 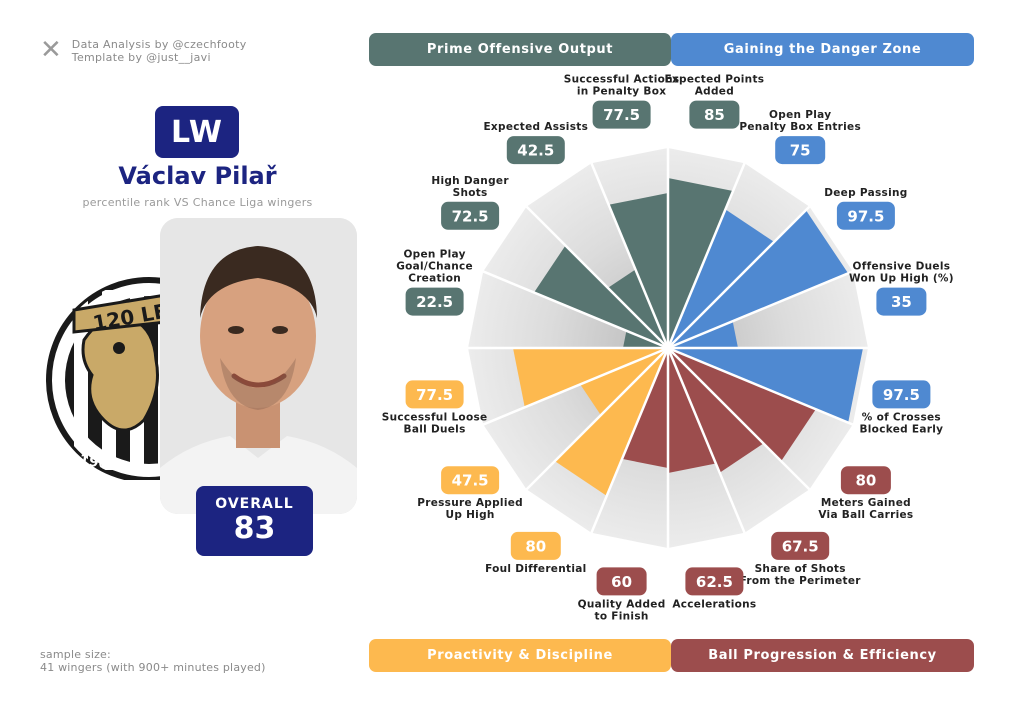 I want to click on position-badge: LW, so click(x=197, y=132).